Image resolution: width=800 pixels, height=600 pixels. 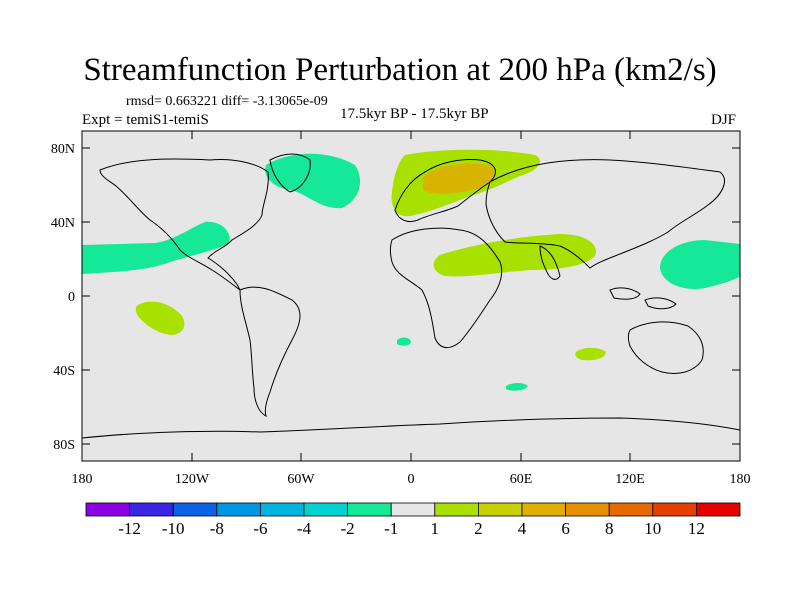 What do you see at coordinates (63, 149) in the screenshot?
I see `lat-label: 80N` at bounding box center [63, 149].